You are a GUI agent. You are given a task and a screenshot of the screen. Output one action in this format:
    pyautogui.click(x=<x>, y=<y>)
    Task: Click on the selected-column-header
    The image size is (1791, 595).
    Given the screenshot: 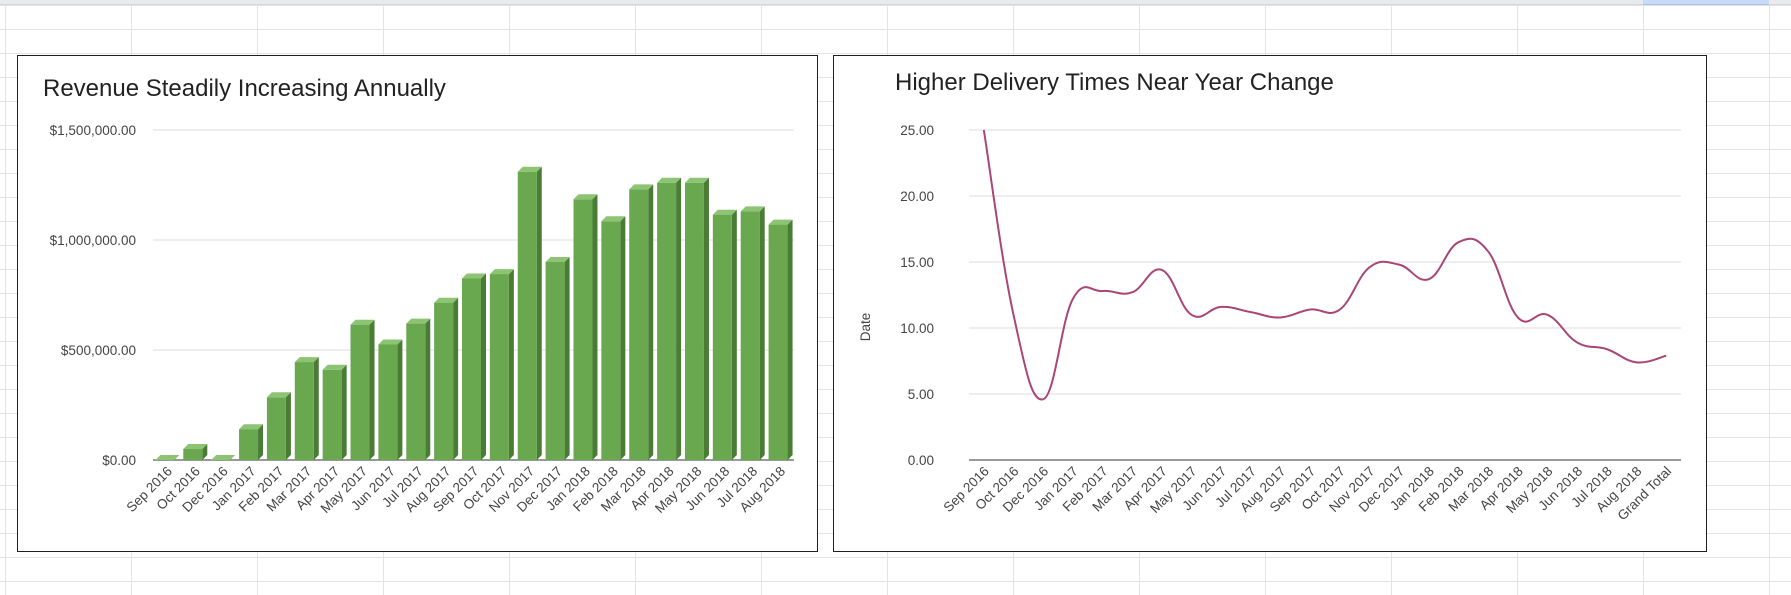 What is the action you would take?
    pyautogui.click(x=1706, y=2)
    